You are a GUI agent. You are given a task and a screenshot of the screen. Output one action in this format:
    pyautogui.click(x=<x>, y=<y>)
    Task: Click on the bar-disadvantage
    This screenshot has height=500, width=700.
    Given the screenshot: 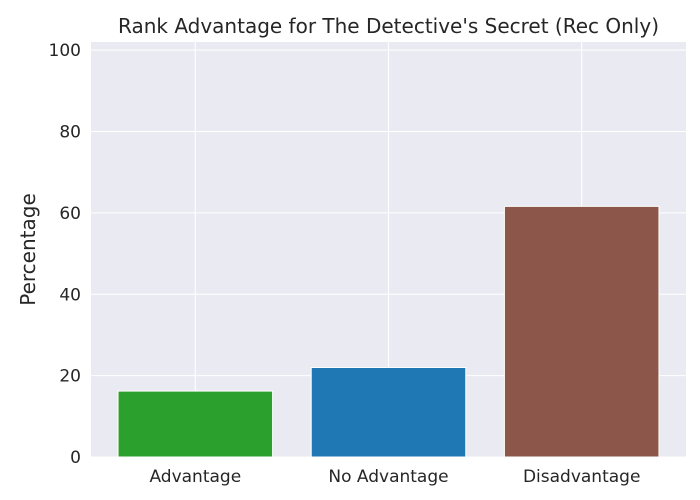 What is the action you would take?
    pyautogui.click(x=581, y=331)
    